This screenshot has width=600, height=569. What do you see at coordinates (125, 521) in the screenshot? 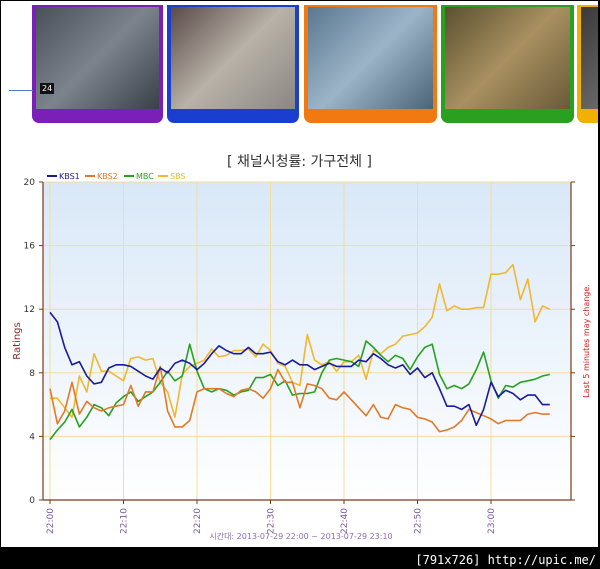
I see `x-tick-label: 22:10` at bounding box center [125, 521].